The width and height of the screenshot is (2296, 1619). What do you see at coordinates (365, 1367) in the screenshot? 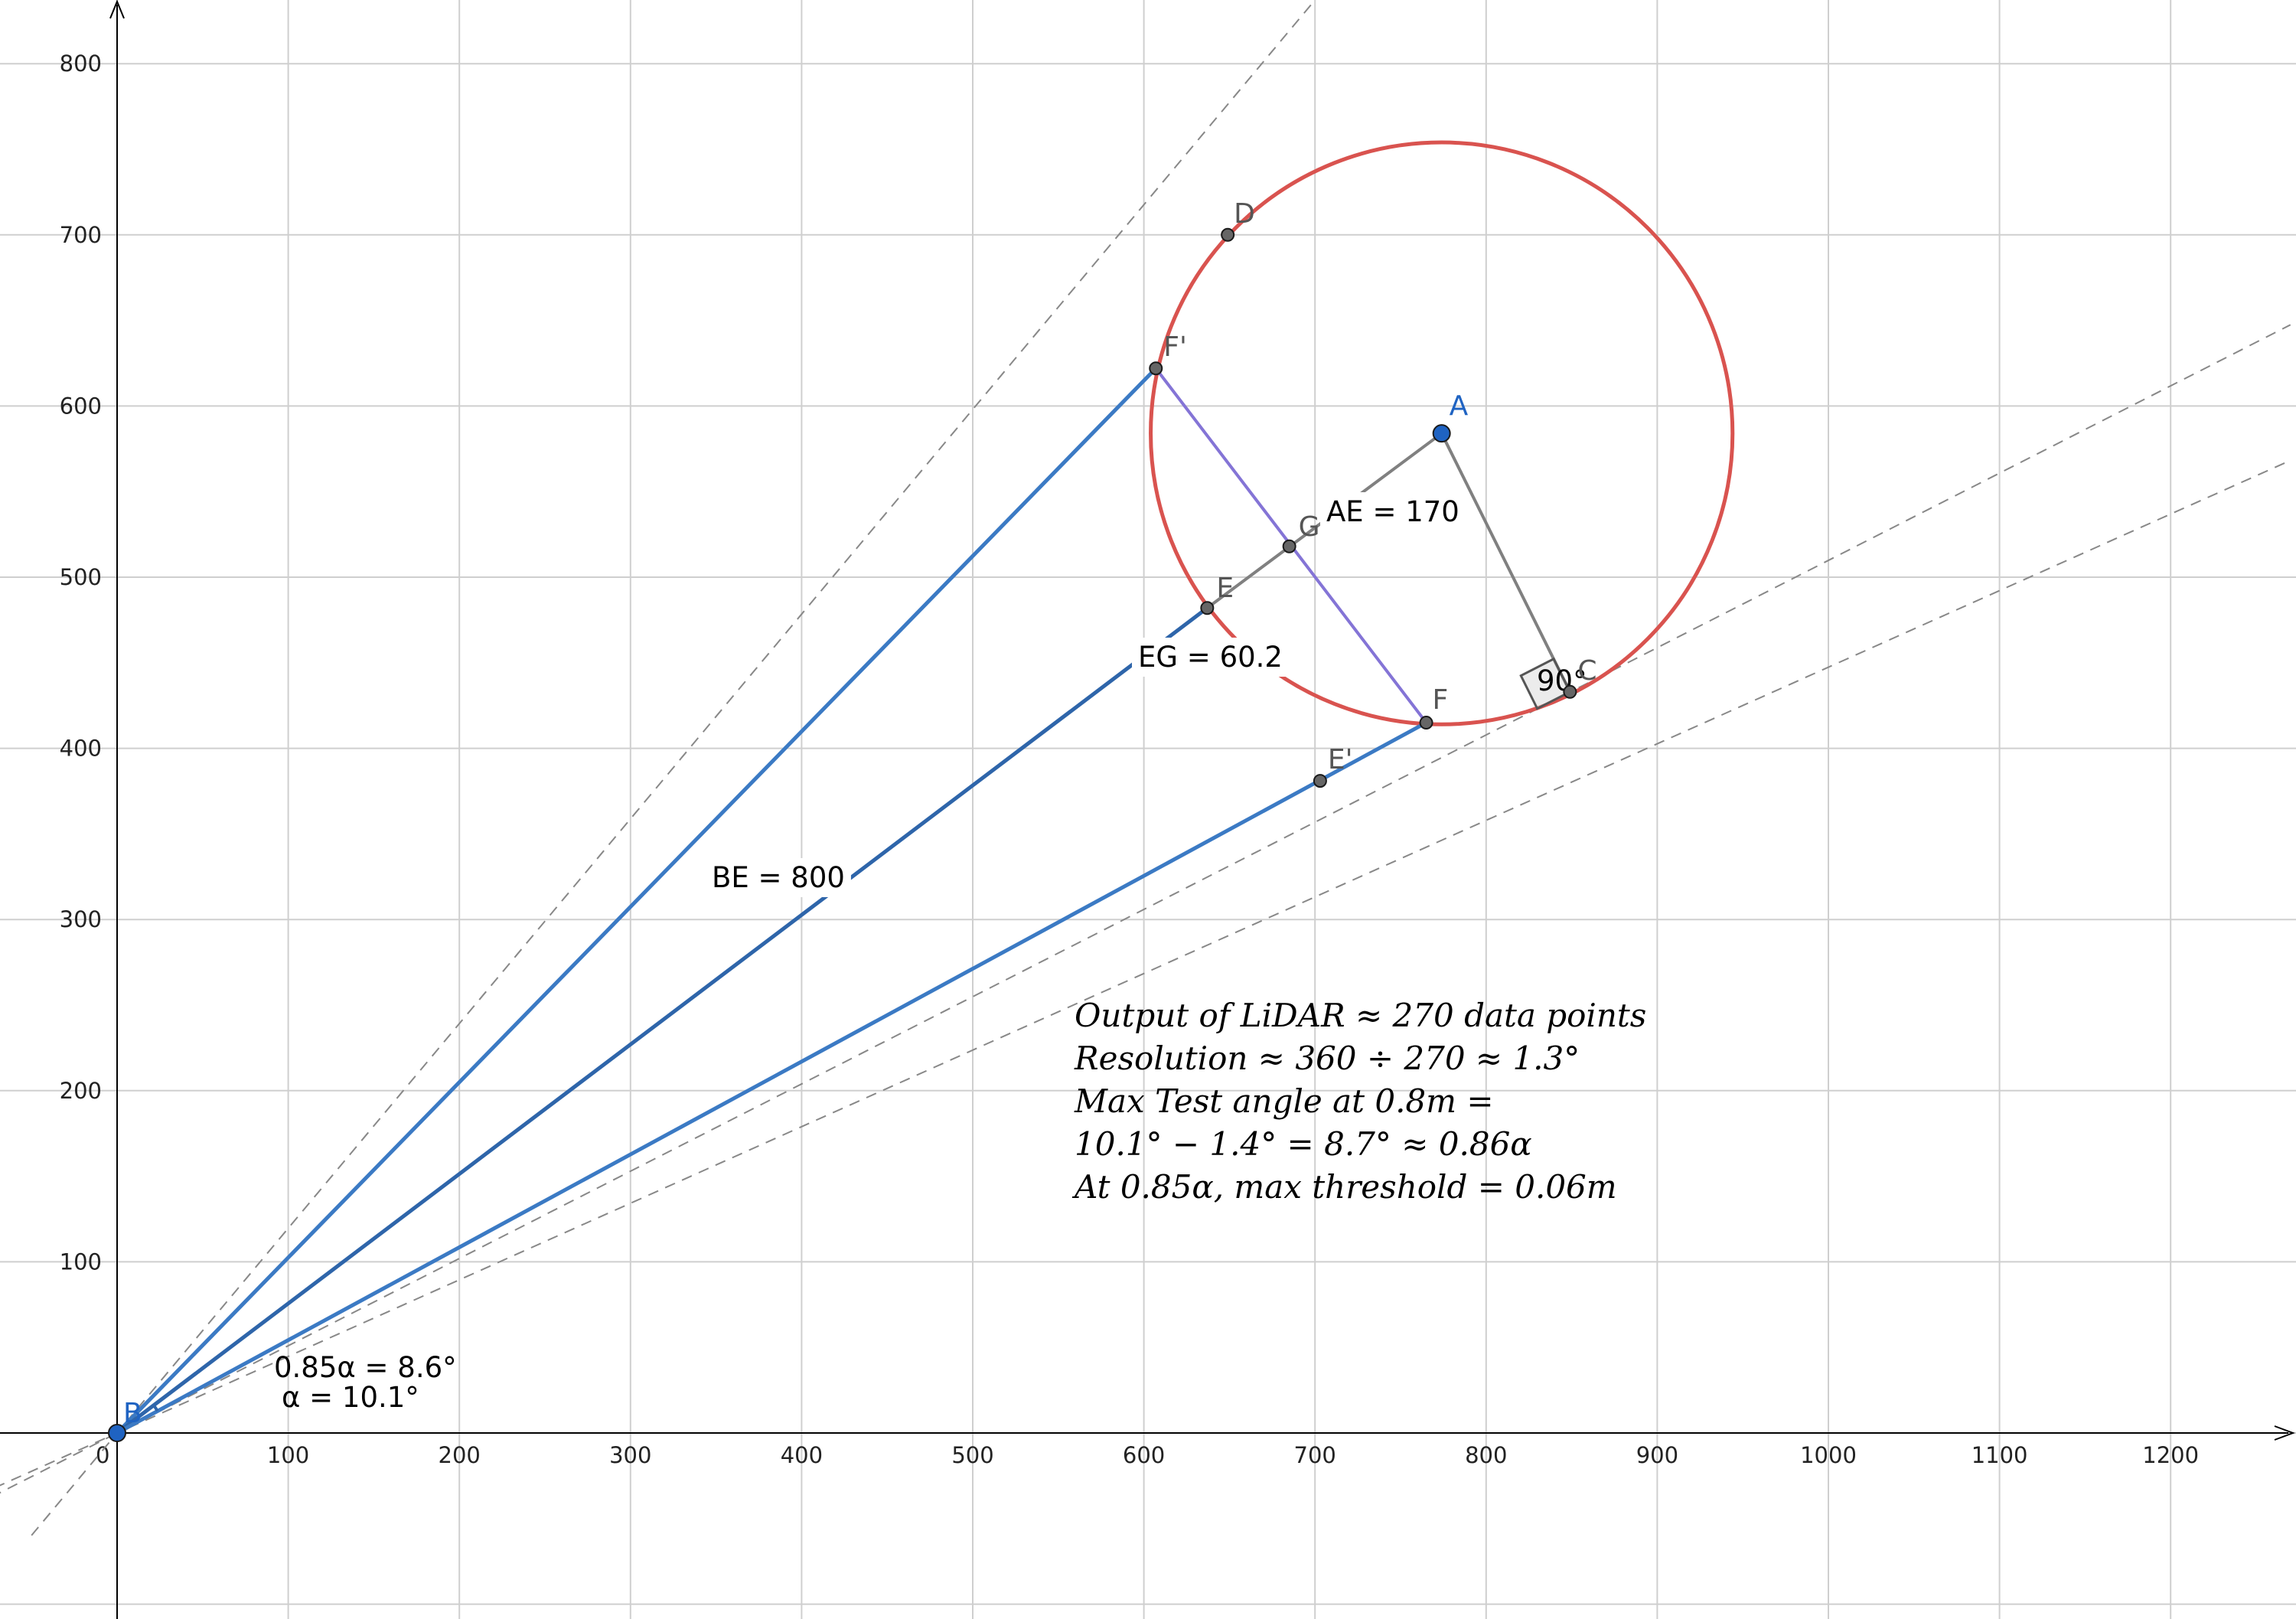
I see `label-angle-085-alpha: 0.85α = 8.6°` at bounding box center [365, 1367].